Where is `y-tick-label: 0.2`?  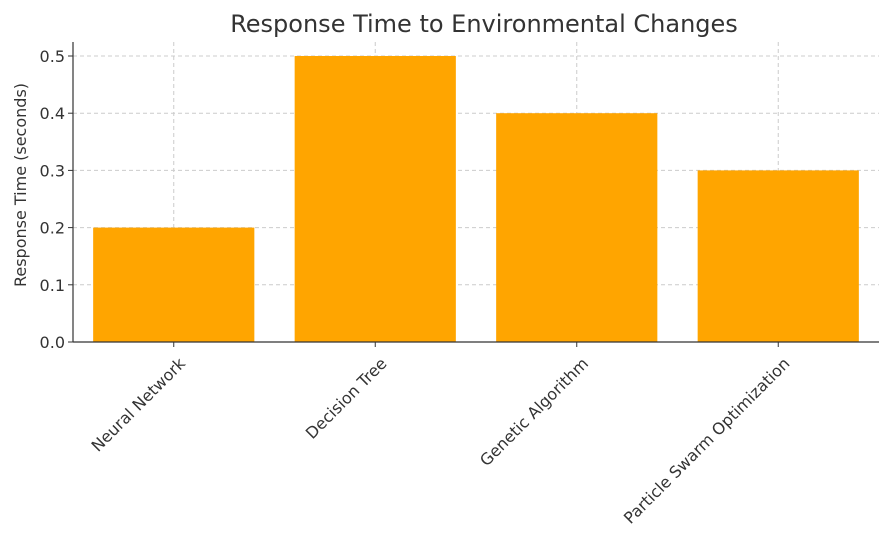 y-tick-label: 0.2 is located at coordinates (52, 228).